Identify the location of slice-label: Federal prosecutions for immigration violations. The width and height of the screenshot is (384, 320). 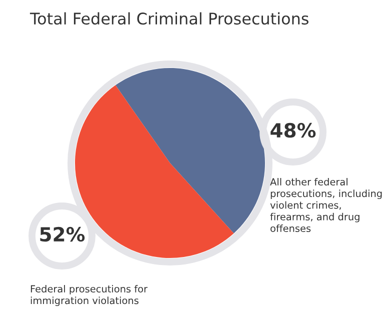
(89, 295).